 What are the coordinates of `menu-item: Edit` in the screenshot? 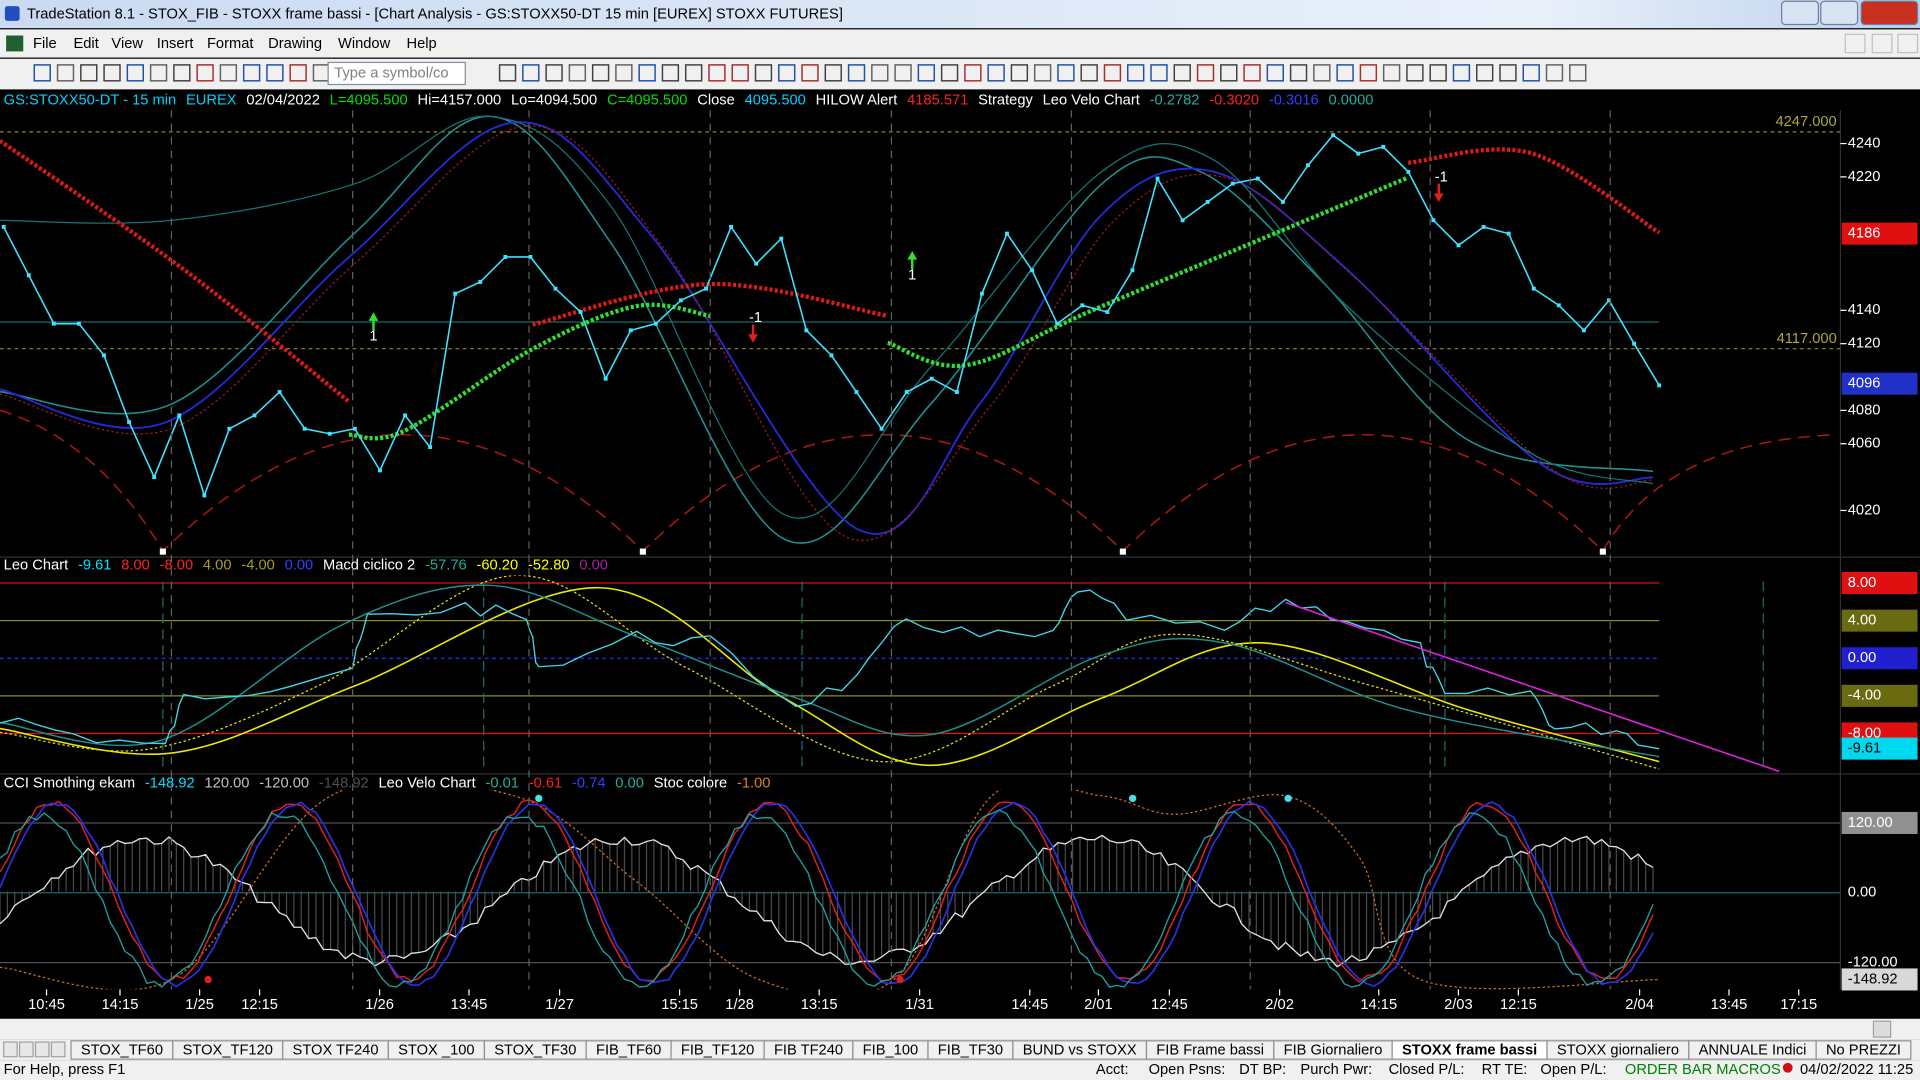 It's located at (85, 44).